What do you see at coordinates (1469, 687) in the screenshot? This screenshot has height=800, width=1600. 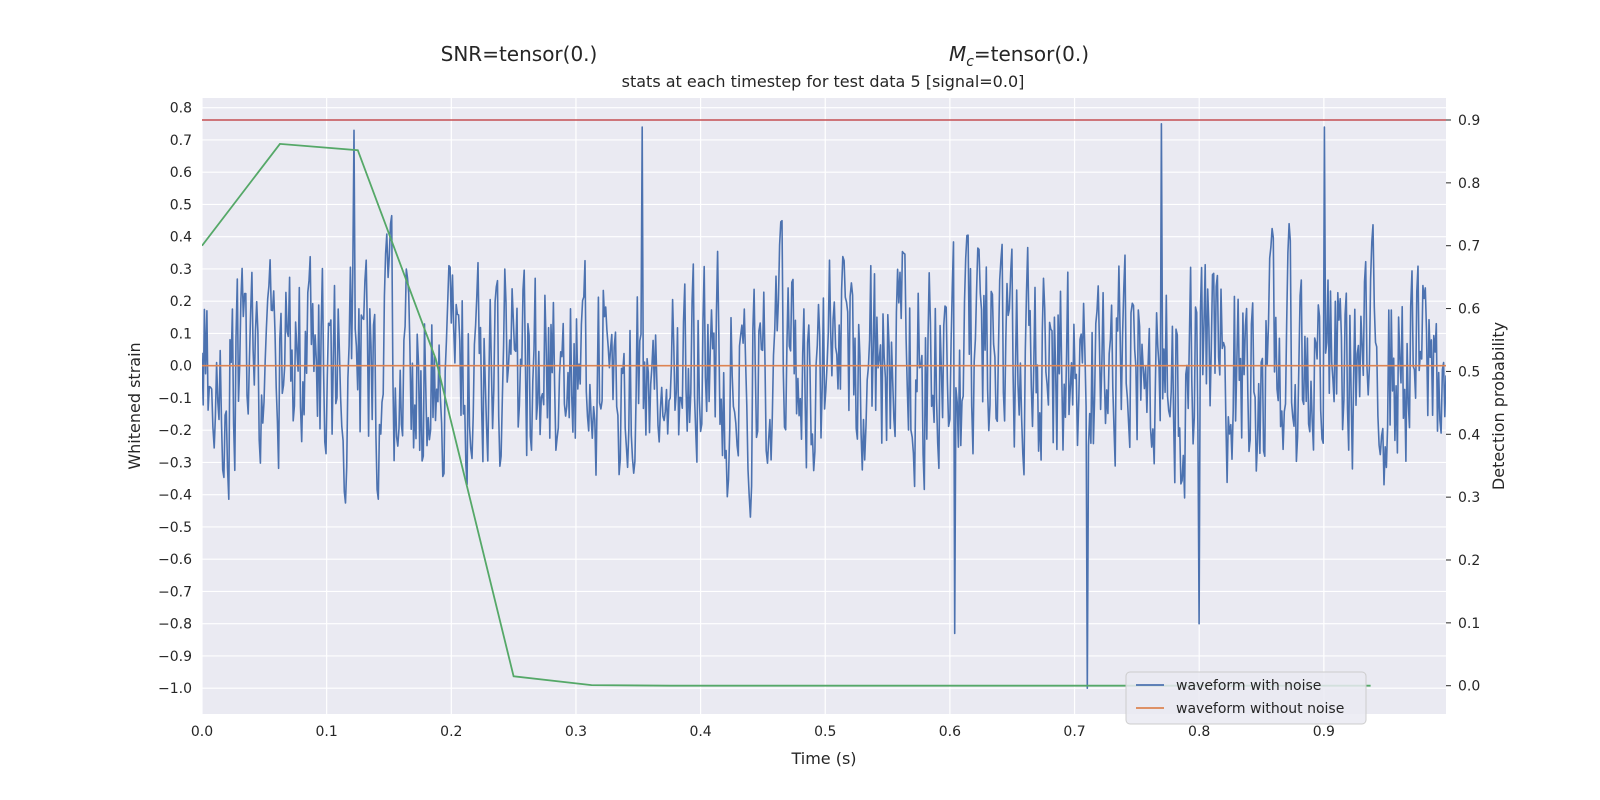 I see `y2-tick-label: 0.0` at bounding box center [1469, 687].